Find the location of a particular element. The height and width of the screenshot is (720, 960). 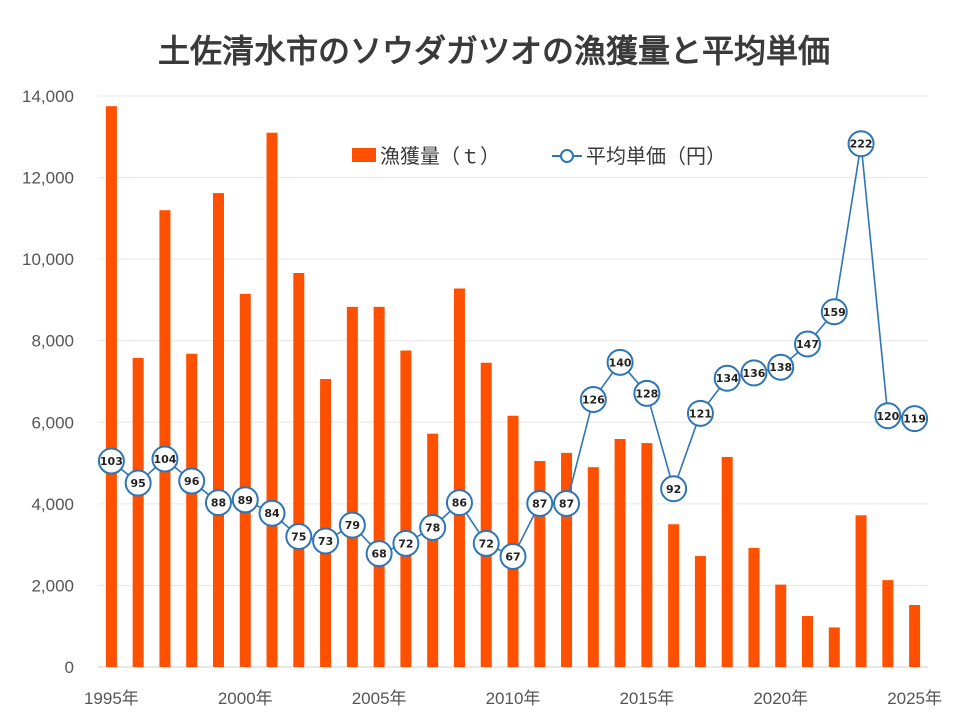

y-tick-label: 8,000 is located at coordinates (52, 341).